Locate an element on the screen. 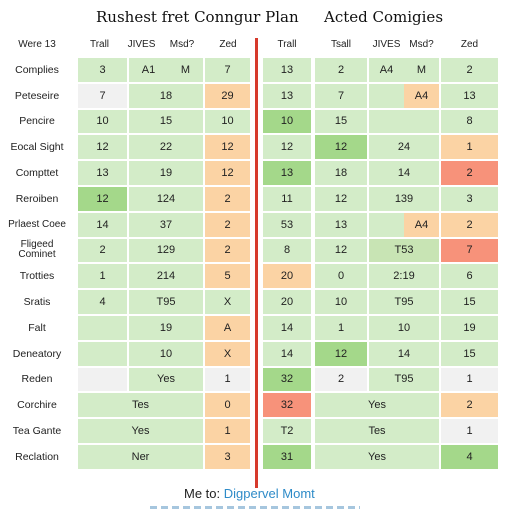 Image resolution: width=512 pixels, height=512 pixels. table-cell: Ner is located at coordinates (140, 456).